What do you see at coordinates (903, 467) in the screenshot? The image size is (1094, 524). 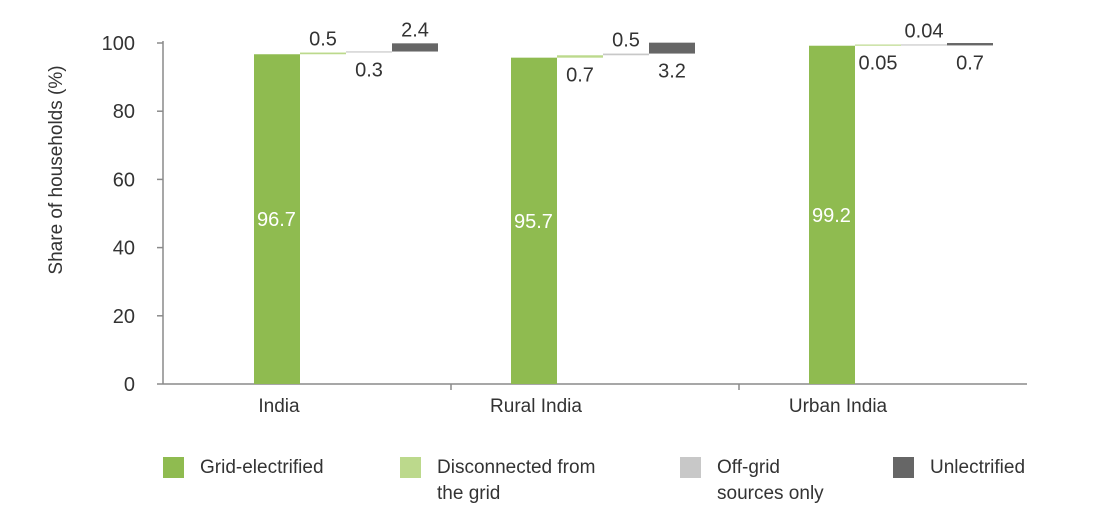 I see `legend-swatch-unelectrified` at bounding box center [903, 467].